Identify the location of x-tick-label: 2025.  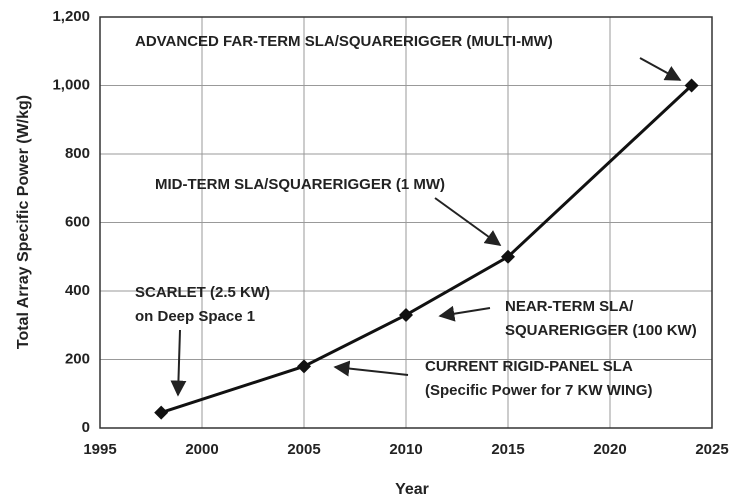
(711, 449).